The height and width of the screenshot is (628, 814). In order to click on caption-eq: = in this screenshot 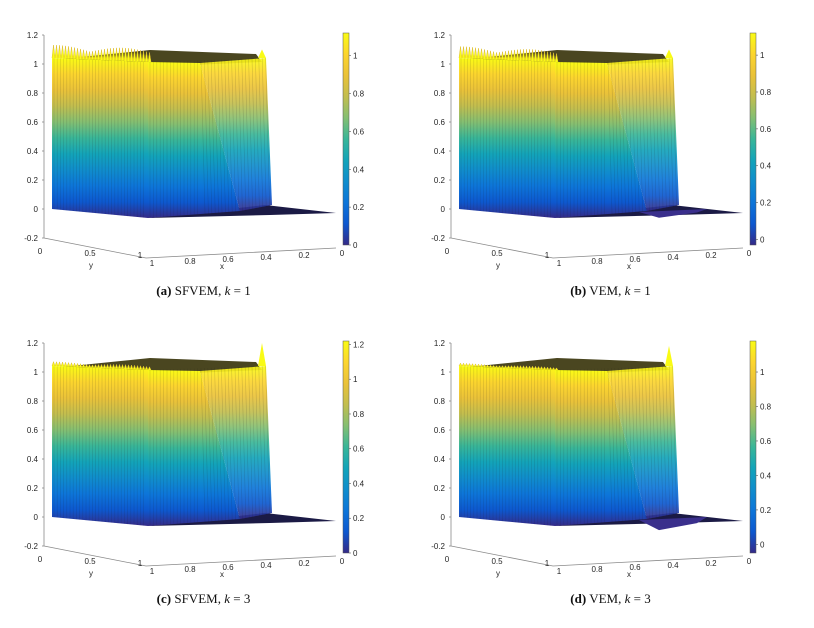, I will do `click(236, 598)`.